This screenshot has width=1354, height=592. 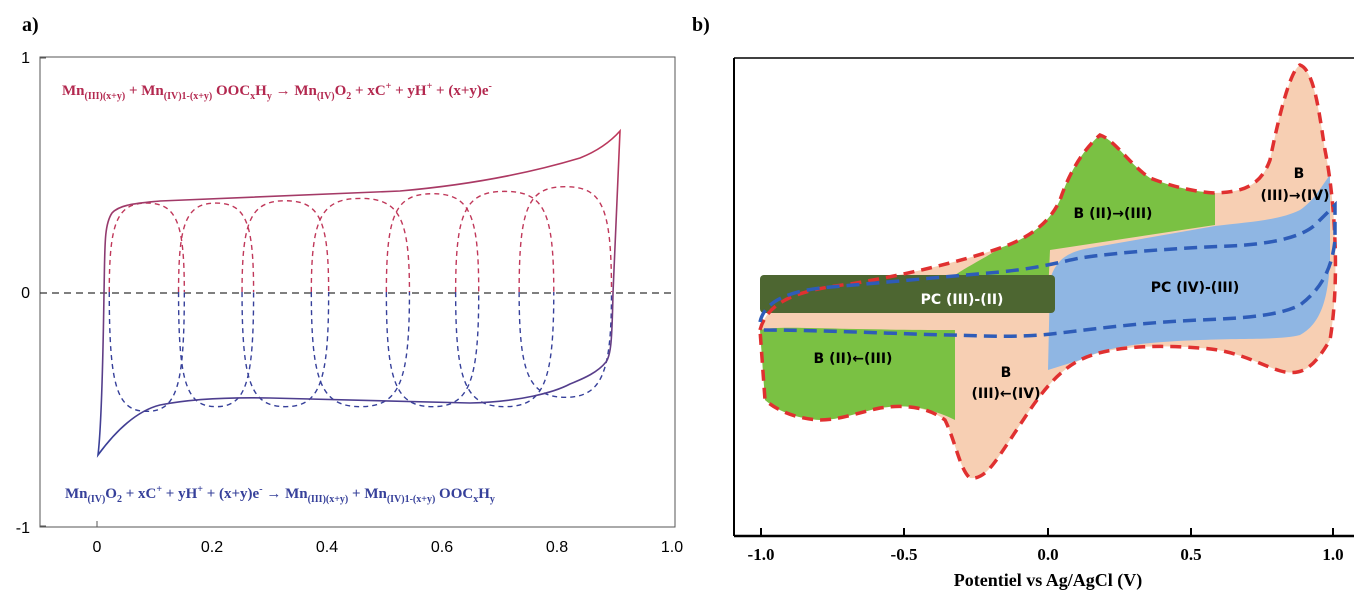 I want to click on label-b-iii-iv-back: B, so click(x=1006, y=373).